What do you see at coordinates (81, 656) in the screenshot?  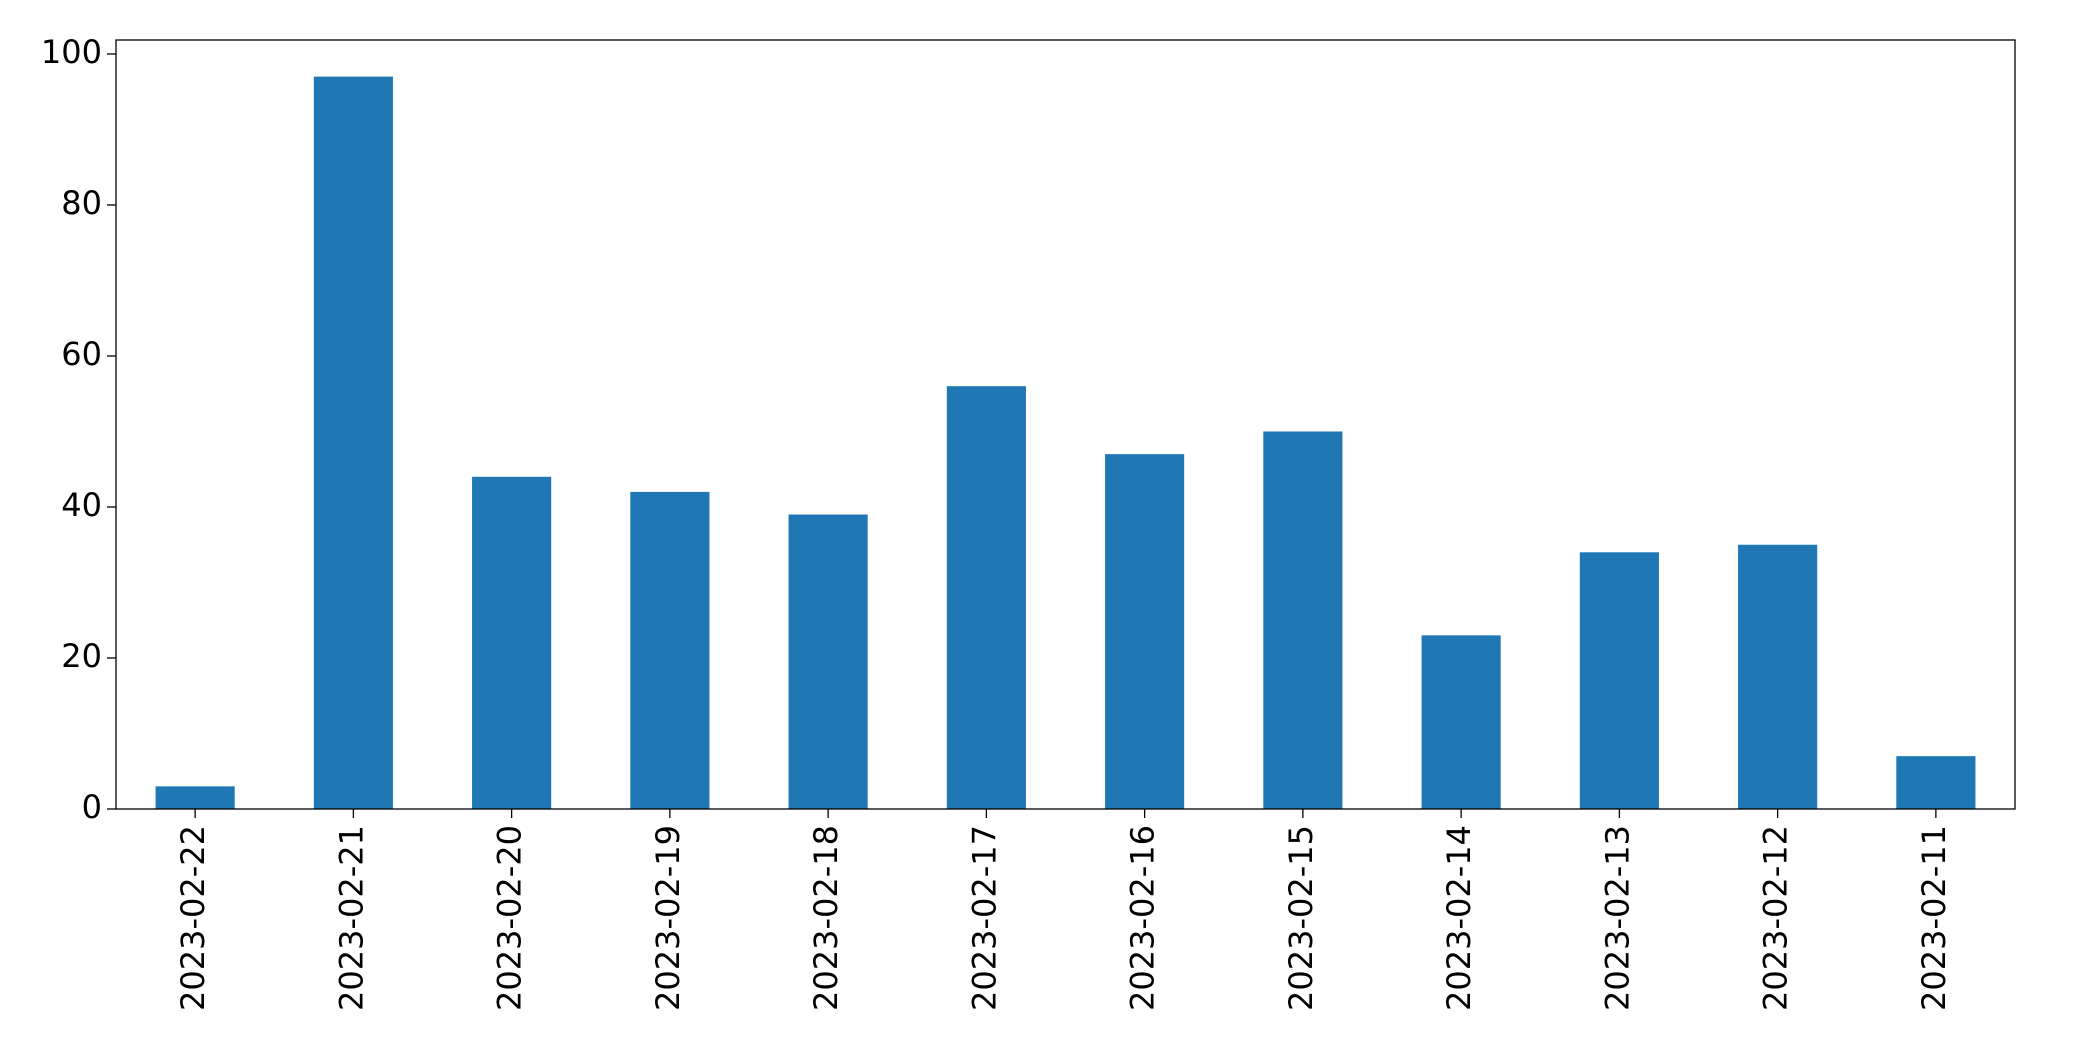 I see `y-tick-label: 20` at bounding box center [81, 656].